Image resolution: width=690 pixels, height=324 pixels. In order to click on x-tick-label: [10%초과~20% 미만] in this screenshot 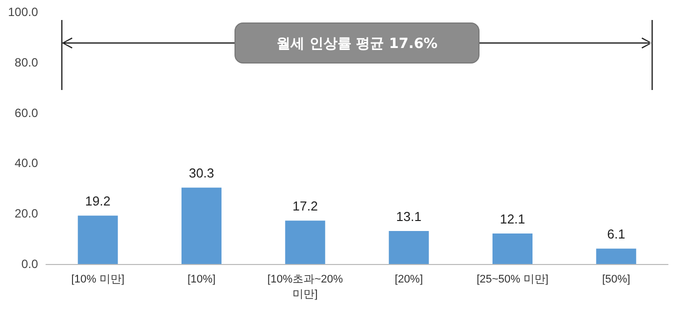, I will do `click(305, 287)`.